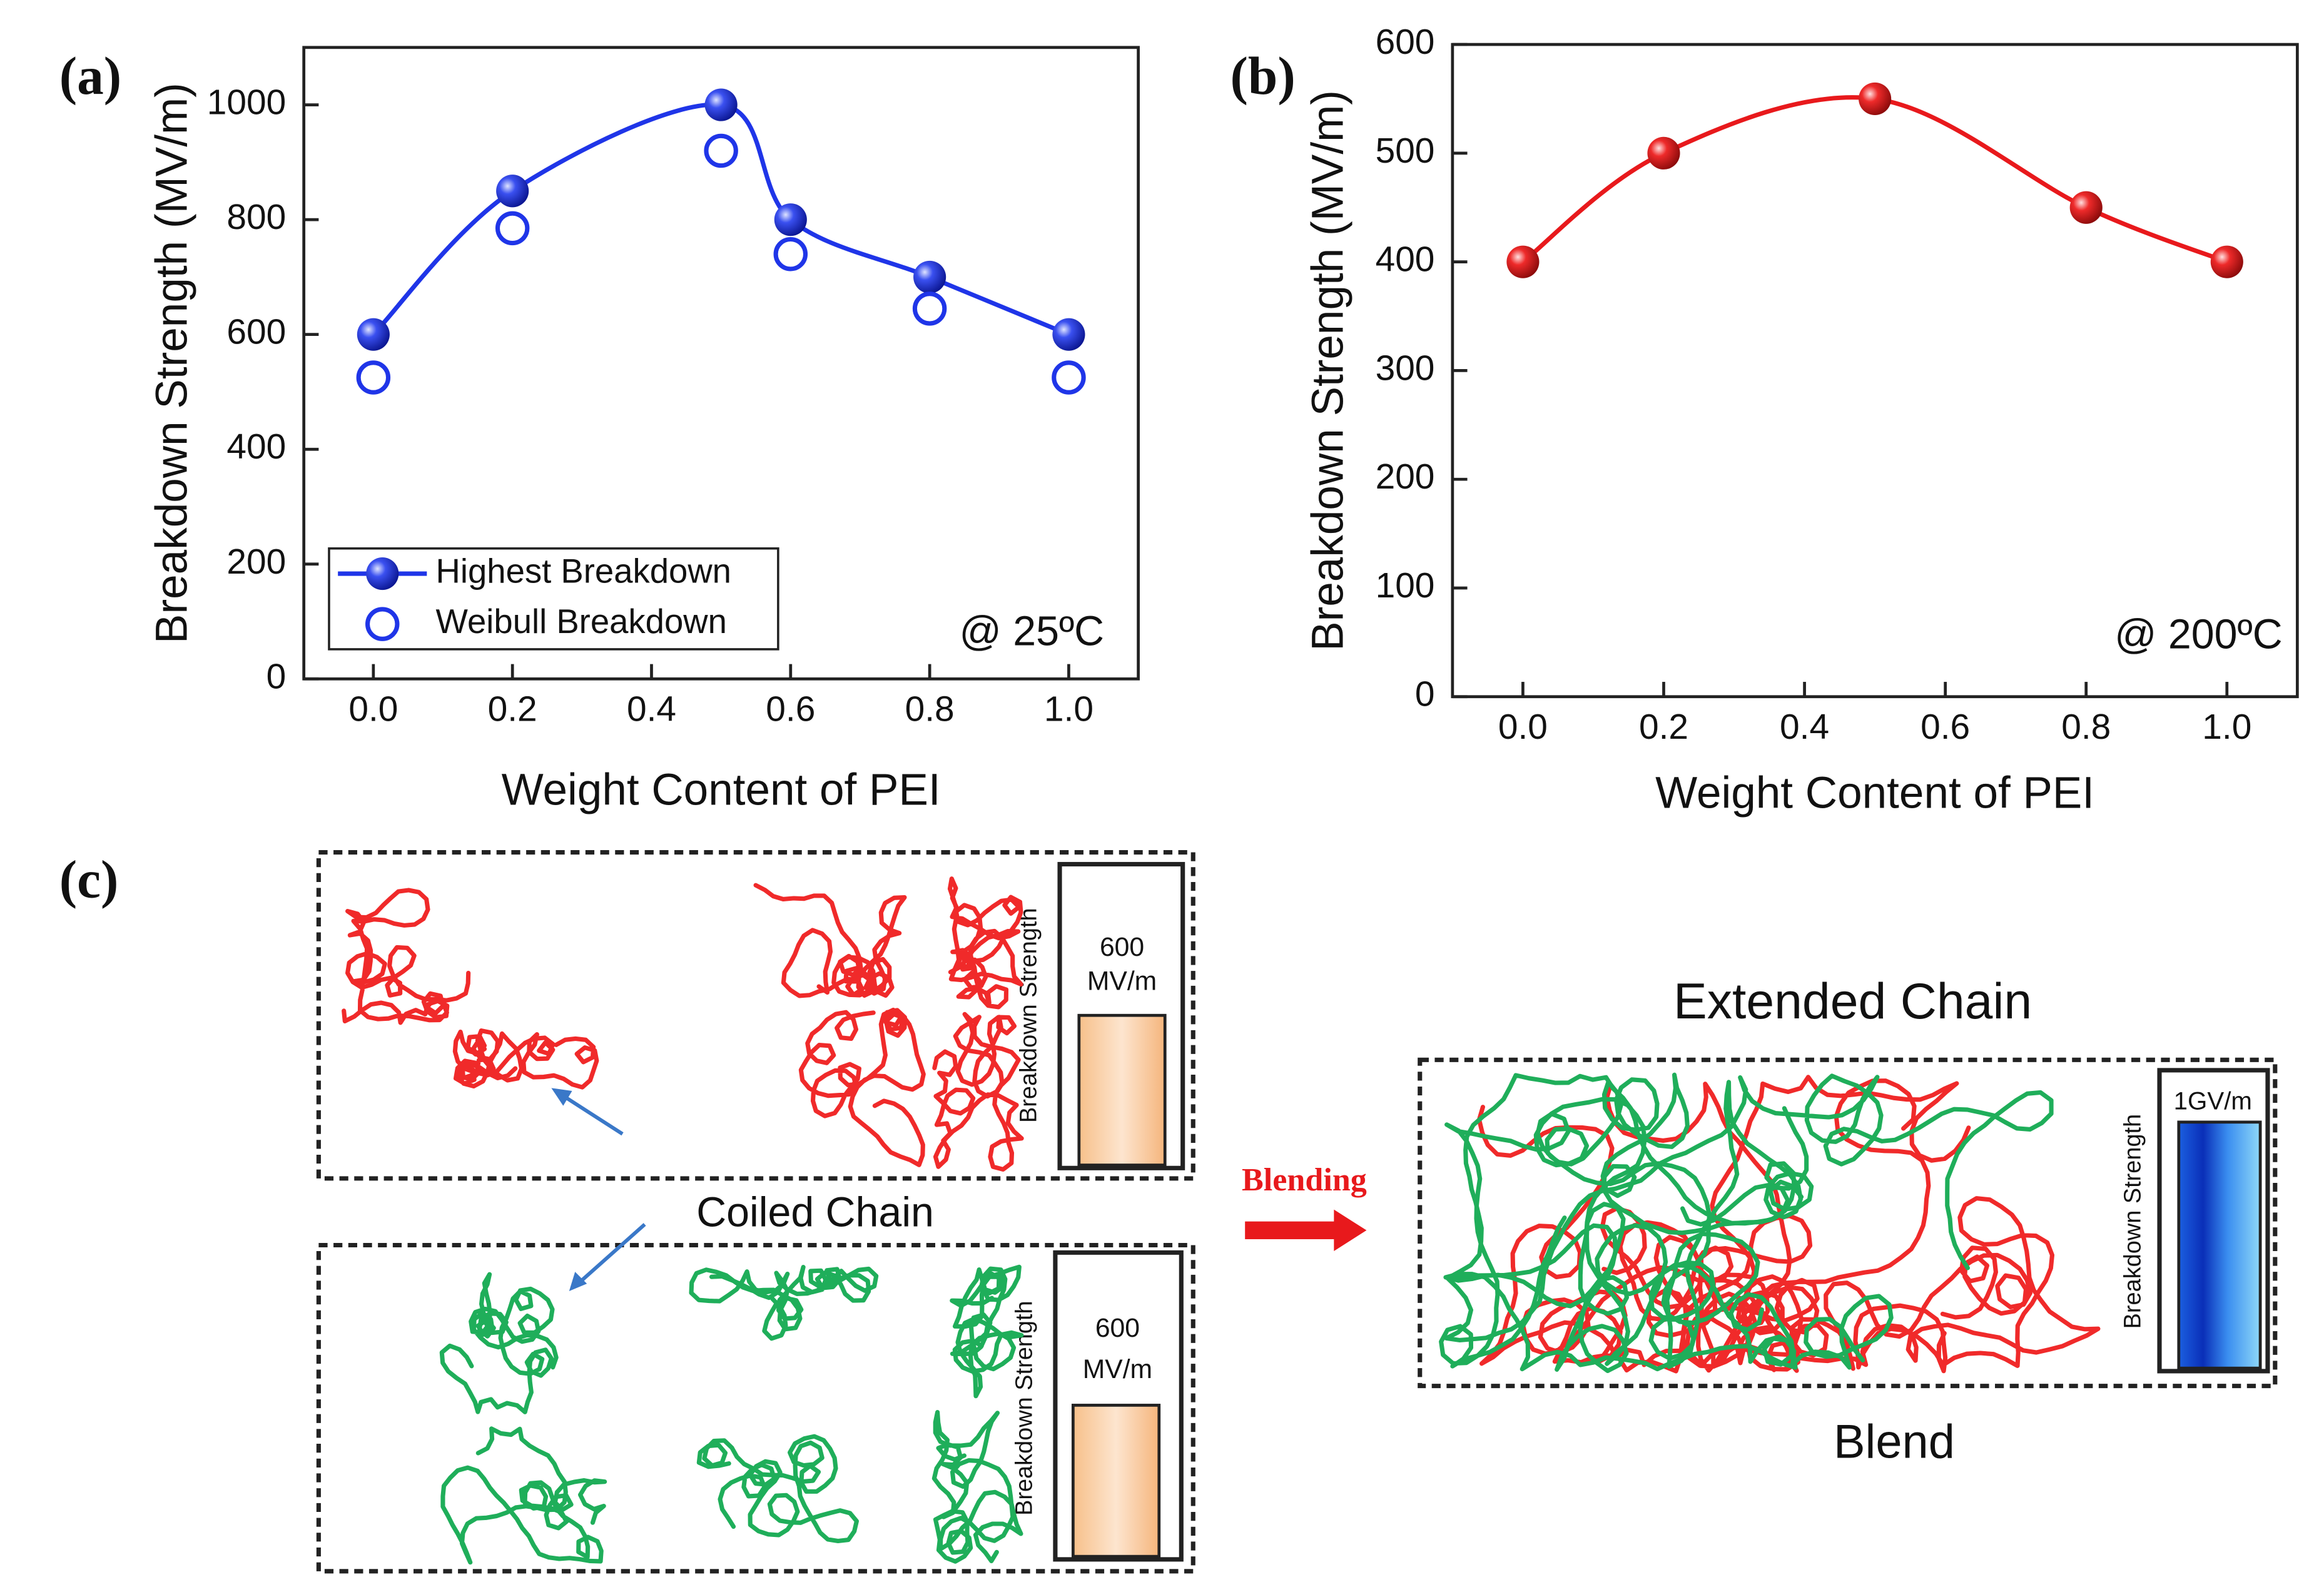 The height and width of the screenshot is (1592, 2324). Describe the element at coordinates (256, 217) in the screenshot. I see `y-tick-label: 800` at that location.